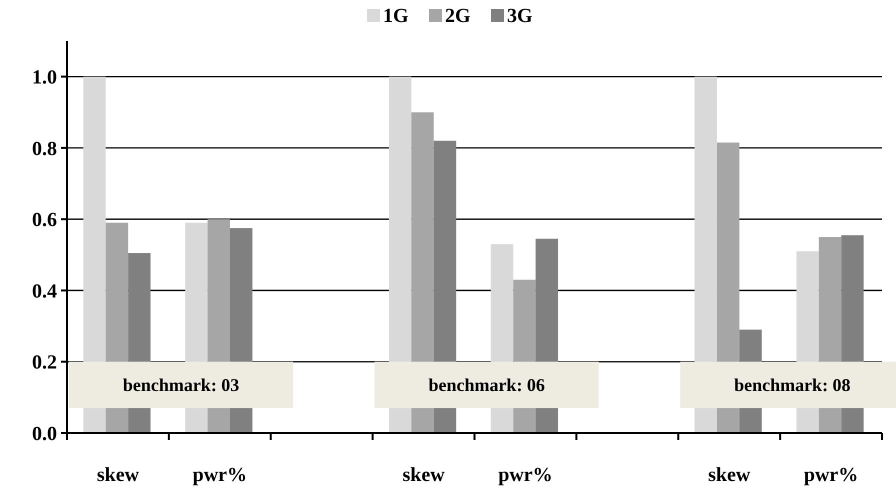 The width and height of the screenshot is (896, 495). I want to click on y-tick-label: 0.4, so click(44, 291).